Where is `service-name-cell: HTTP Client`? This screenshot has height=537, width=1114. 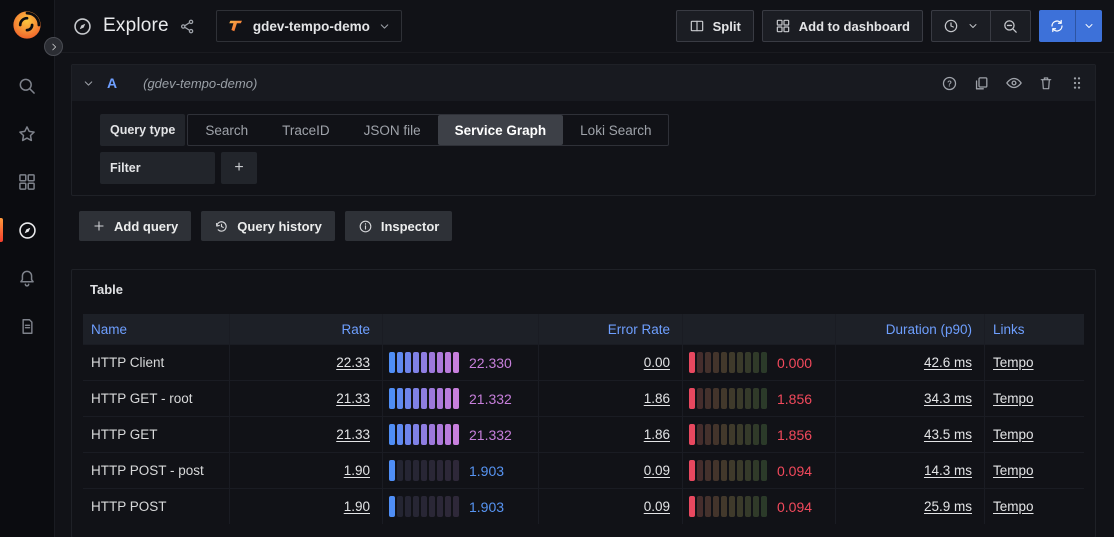 service-name-cell: HTTP Client is located at coordinates (156, 362).